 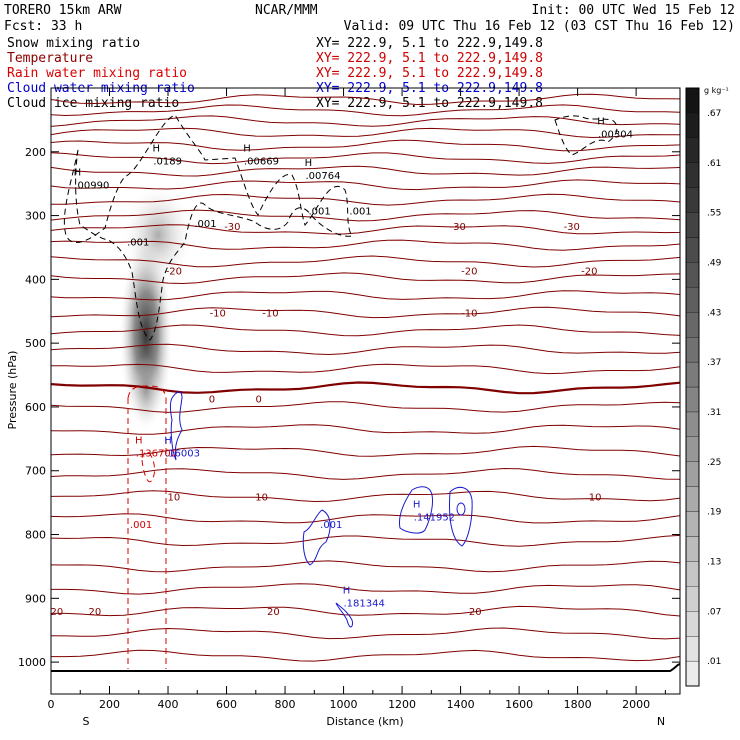 I want to click on x-tick-label: 600, so click(x=226, y=704).